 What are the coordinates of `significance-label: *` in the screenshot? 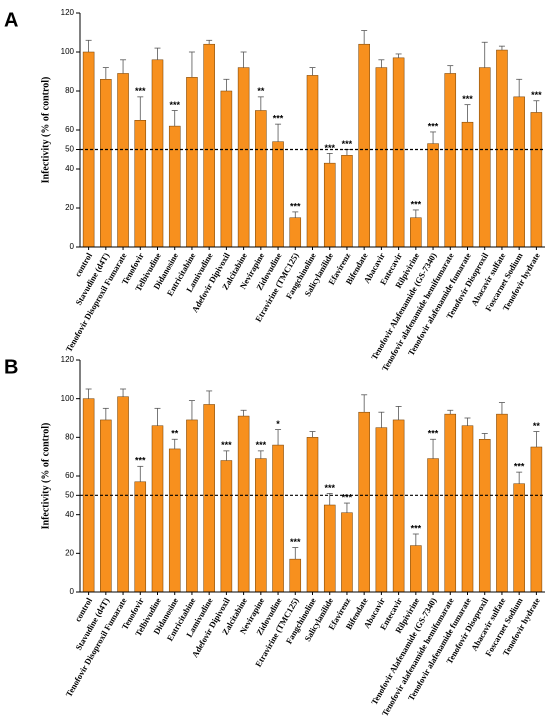 It's located at (278, 424).